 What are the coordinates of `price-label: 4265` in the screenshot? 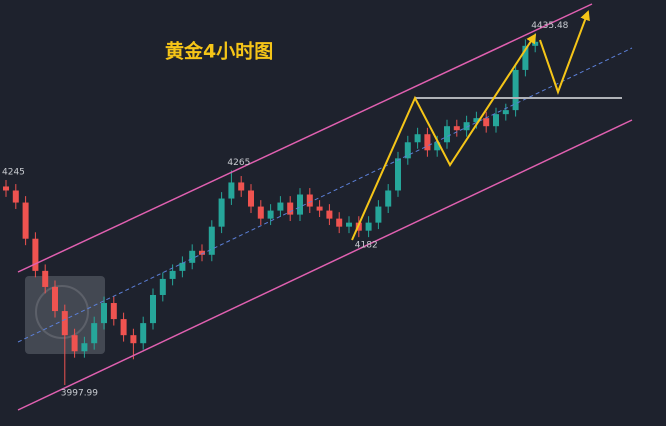 It's located at (238, 163).